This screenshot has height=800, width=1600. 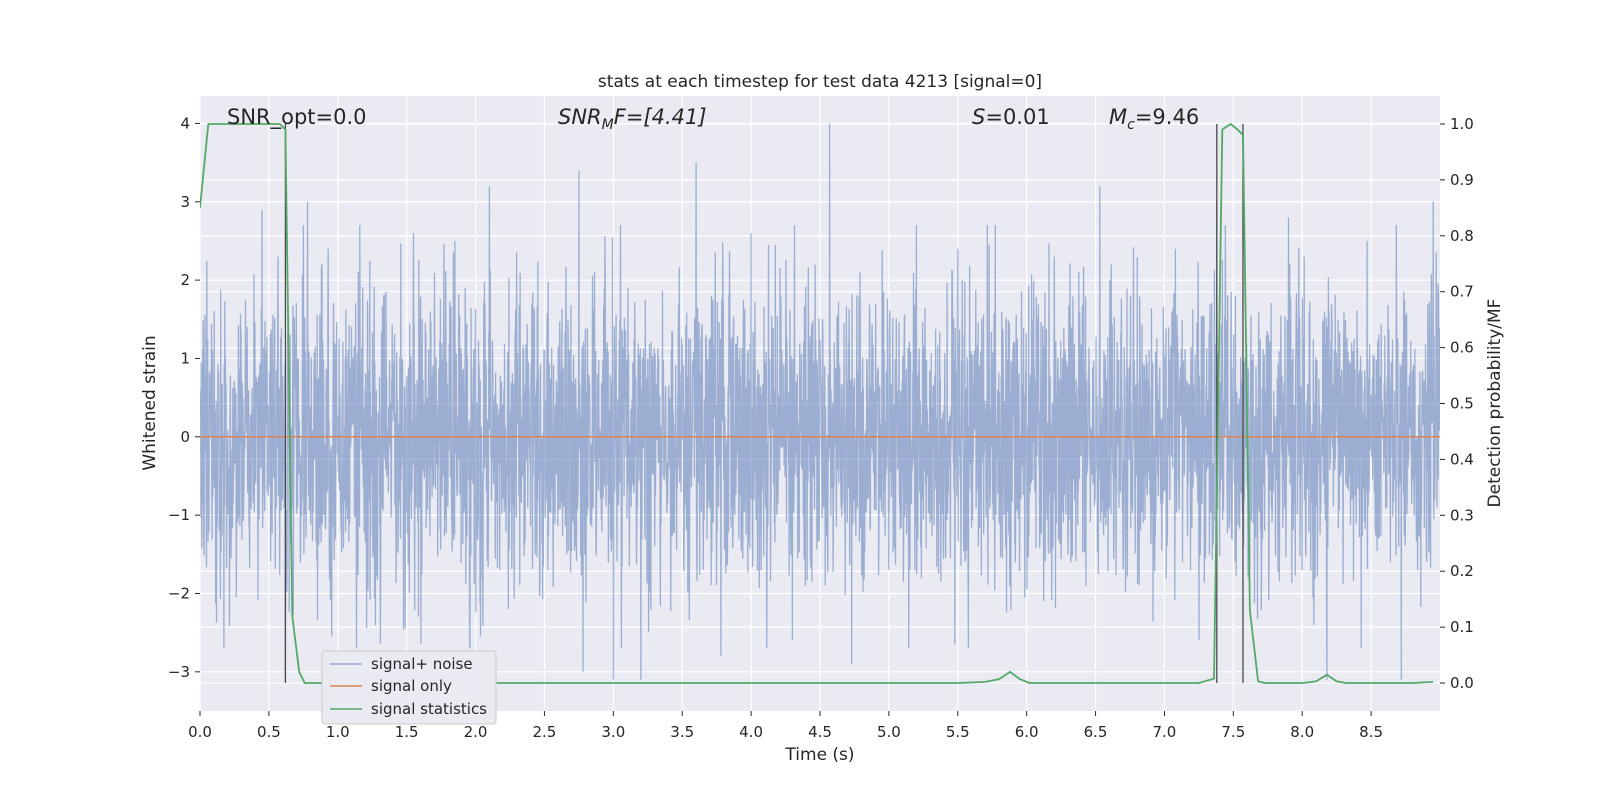 I want to click on x-tick-label-17: 8.5, so click(x=1371, y=732).